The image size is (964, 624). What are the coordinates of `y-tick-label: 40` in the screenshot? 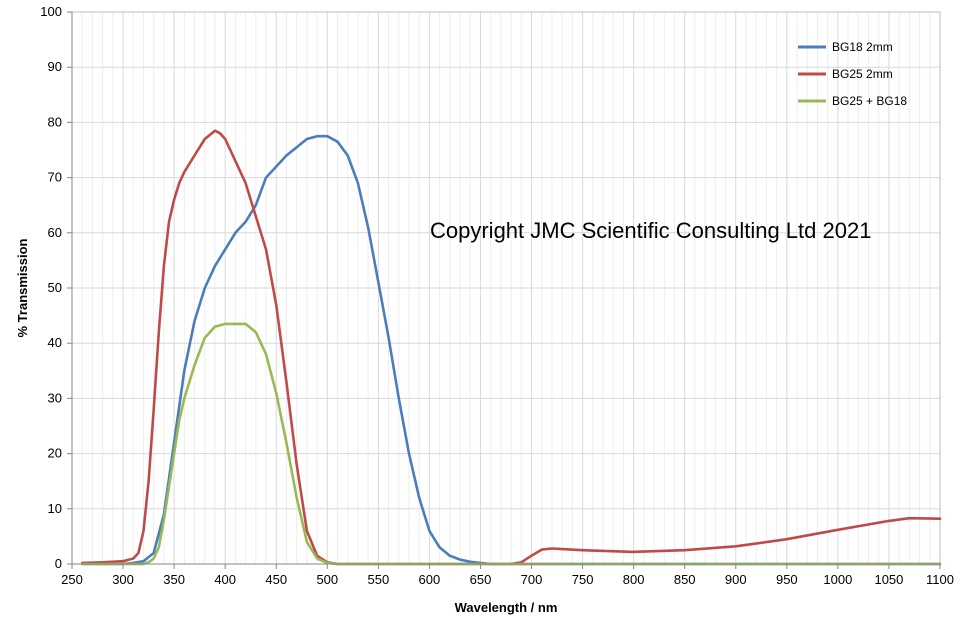 It's located at (55, 342).